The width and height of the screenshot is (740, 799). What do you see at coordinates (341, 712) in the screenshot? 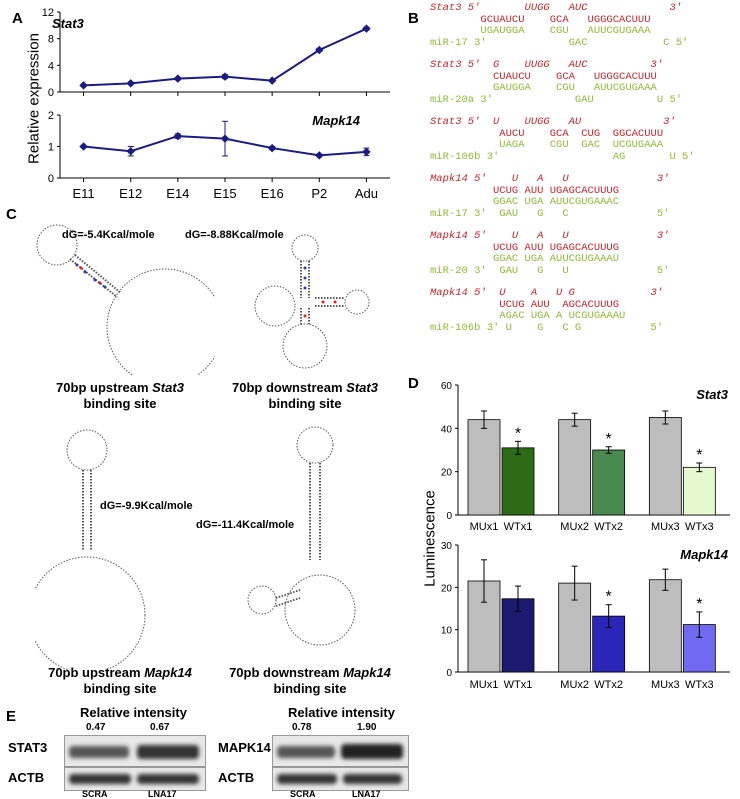
I see `blot-right-header: Relative intensity` at bounding box center [341, 712].